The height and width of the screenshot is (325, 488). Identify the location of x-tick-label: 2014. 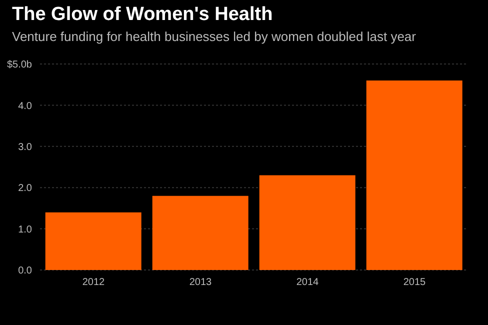
(308, 282).